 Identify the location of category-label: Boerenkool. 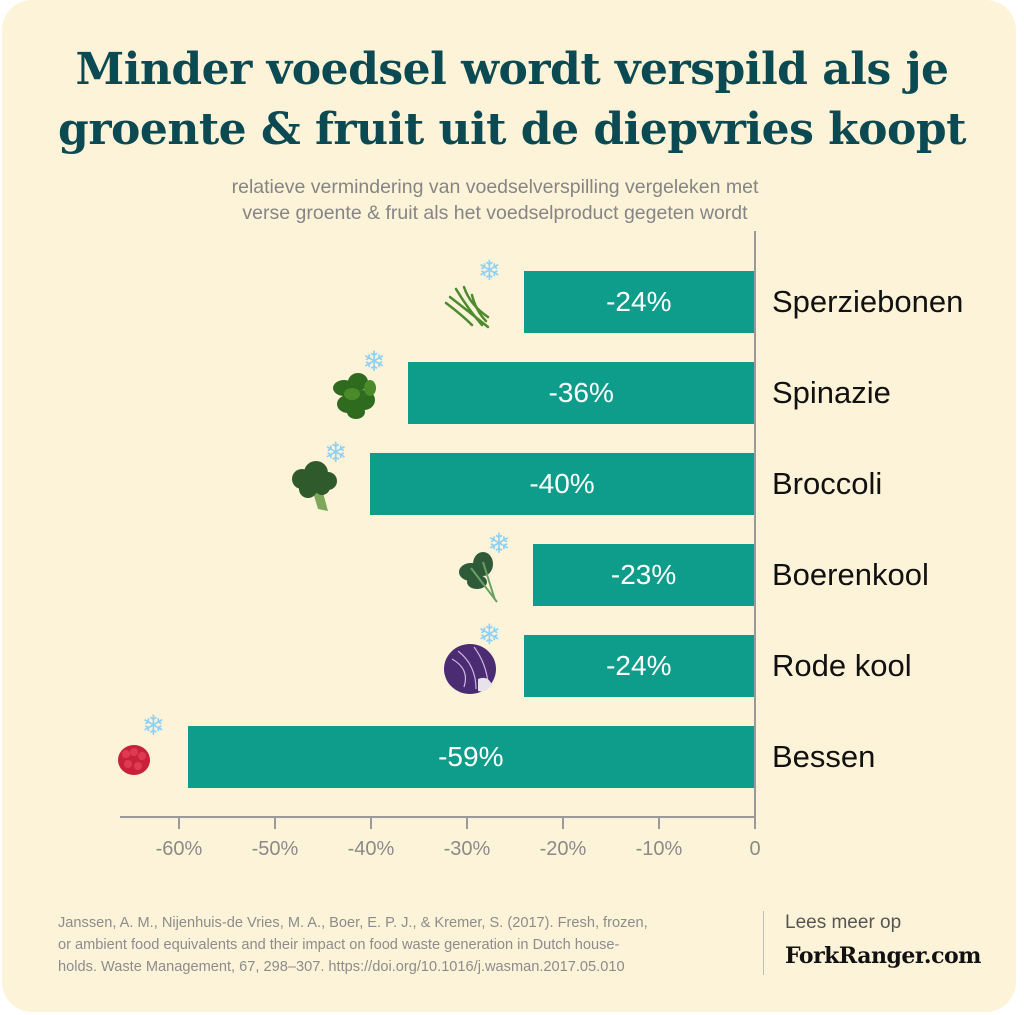
(850, 574).